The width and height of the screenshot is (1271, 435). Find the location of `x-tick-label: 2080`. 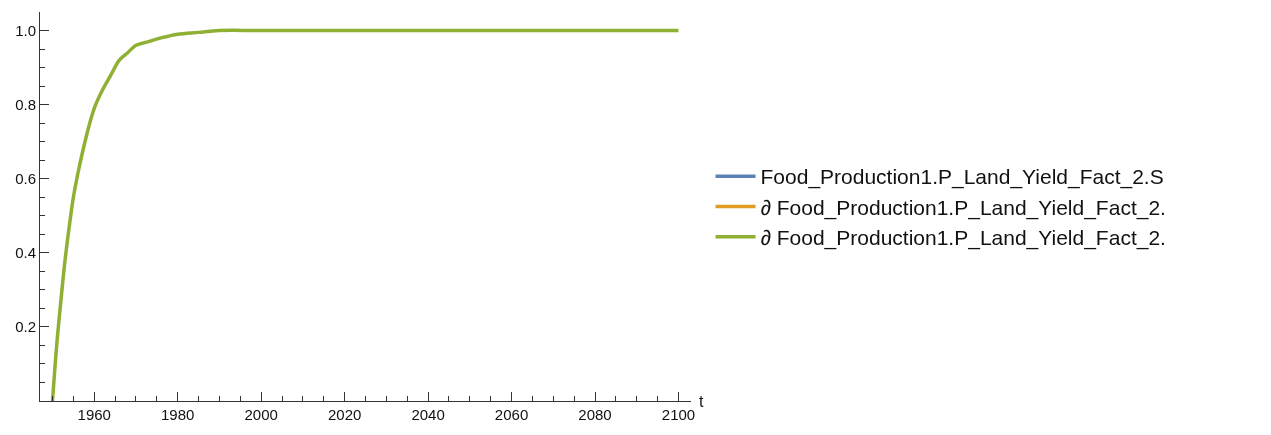

x-tick-label: 2080 is located at coordinates (595, 414).